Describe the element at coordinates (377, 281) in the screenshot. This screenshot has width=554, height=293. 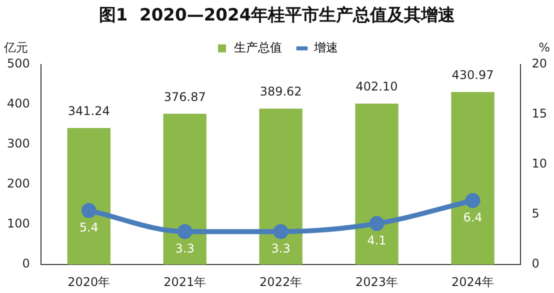
I see `x-tick-label: 2023年` at that location.